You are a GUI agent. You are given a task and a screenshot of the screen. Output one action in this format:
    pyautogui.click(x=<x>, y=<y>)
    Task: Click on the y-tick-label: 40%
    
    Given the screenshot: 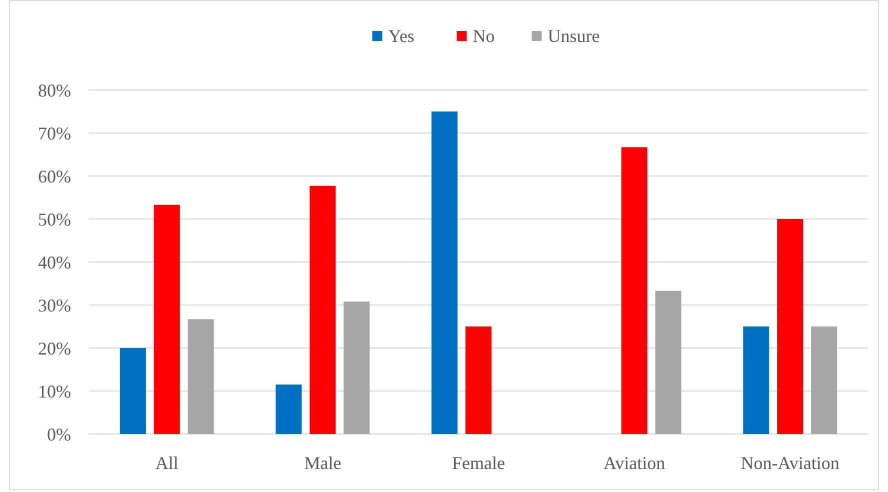 What is the action you would take?
    pyautogui.click(x=54, y=262)
    